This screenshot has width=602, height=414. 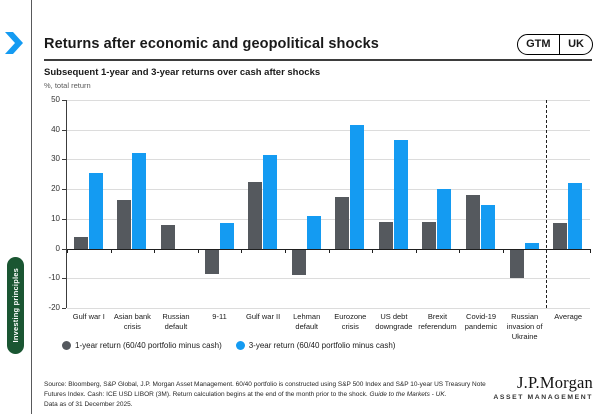 What do you see at coordinates (547, 204) in the screenshot?
I see `average-separator-dashed-line` at bounding box center [547, 204].